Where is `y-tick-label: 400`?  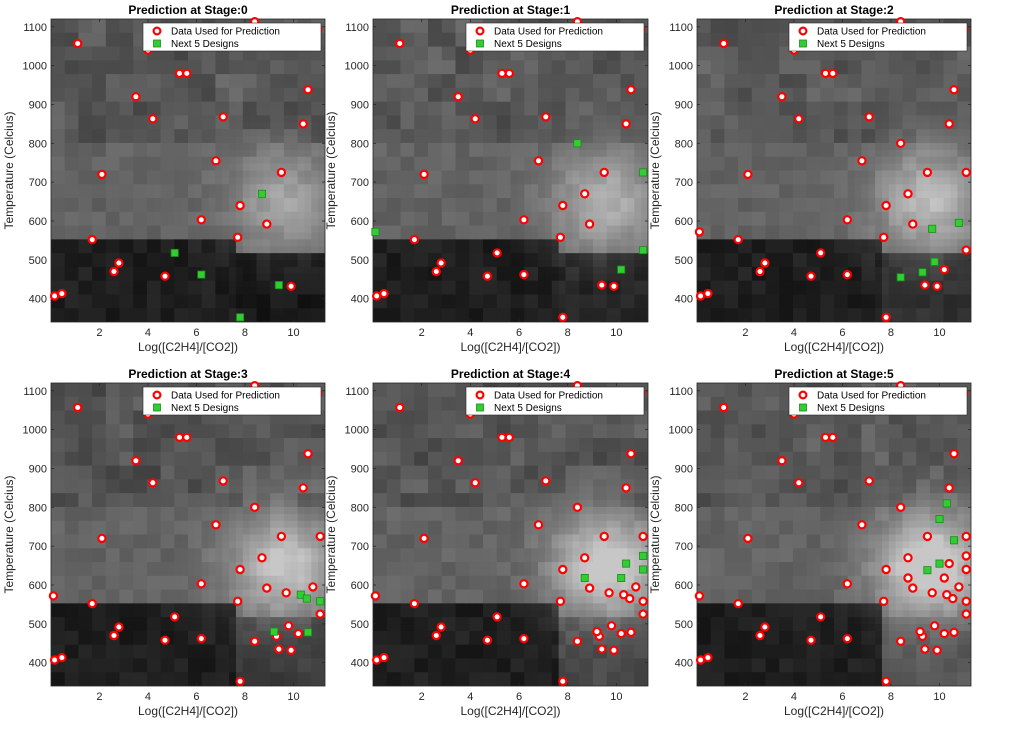 y-tick-label: 400 is located at coordinates (360, 664).